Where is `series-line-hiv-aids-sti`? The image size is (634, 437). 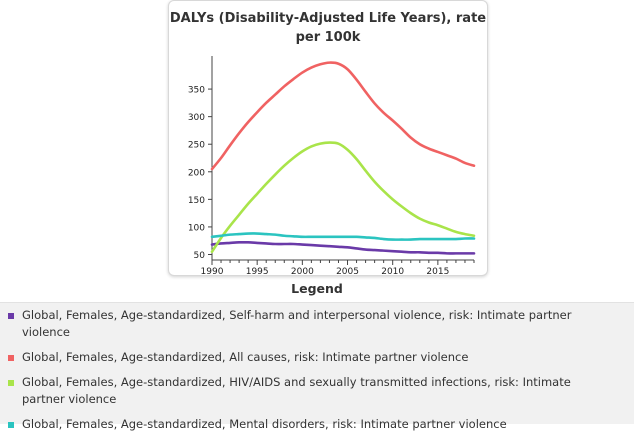
series-line-hiv-aids-sti is located at coordinates (343, 197).